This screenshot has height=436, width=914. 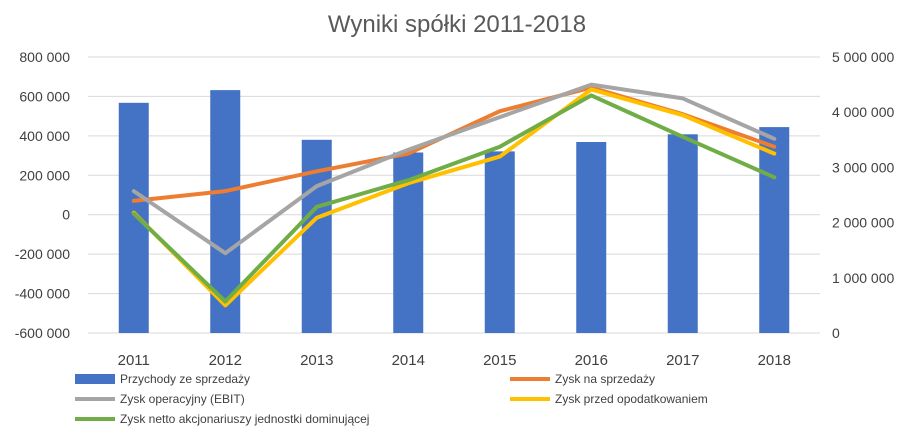 I want to click on legend-label: Zysk przed opodatkowaniem, so click(x=631, y=399).